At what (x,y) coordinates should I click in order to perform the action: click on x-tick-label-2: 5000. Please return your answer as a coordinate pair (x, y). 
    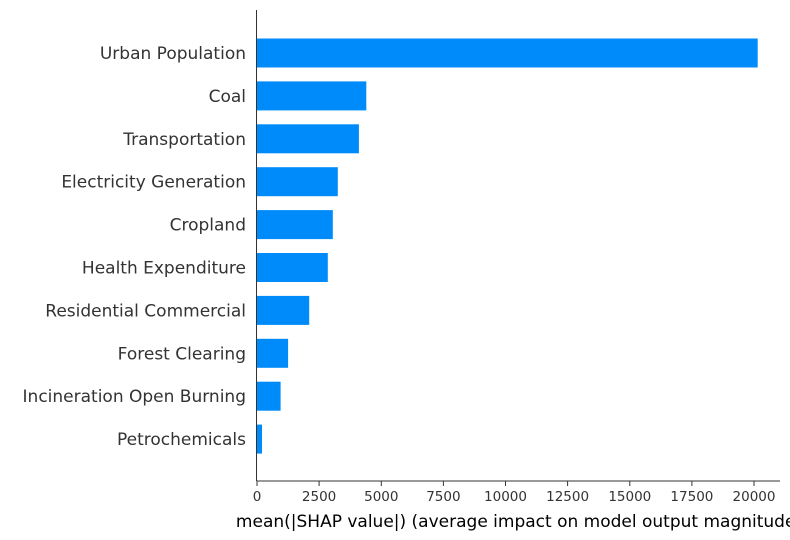
    Looking at the image, I should click on (381, 497).